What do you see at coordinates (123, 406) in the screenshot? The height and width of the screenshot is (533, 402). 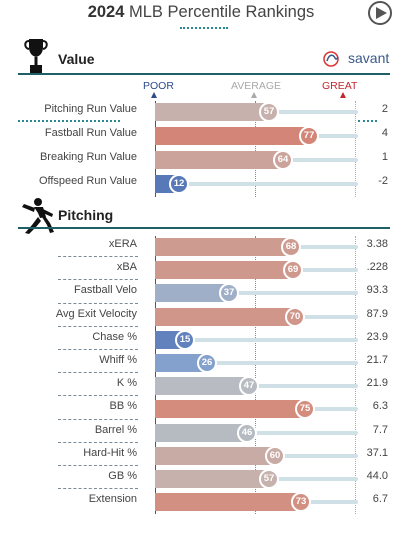 I see `metric-label: BB %` at bounding box center [123, 406].